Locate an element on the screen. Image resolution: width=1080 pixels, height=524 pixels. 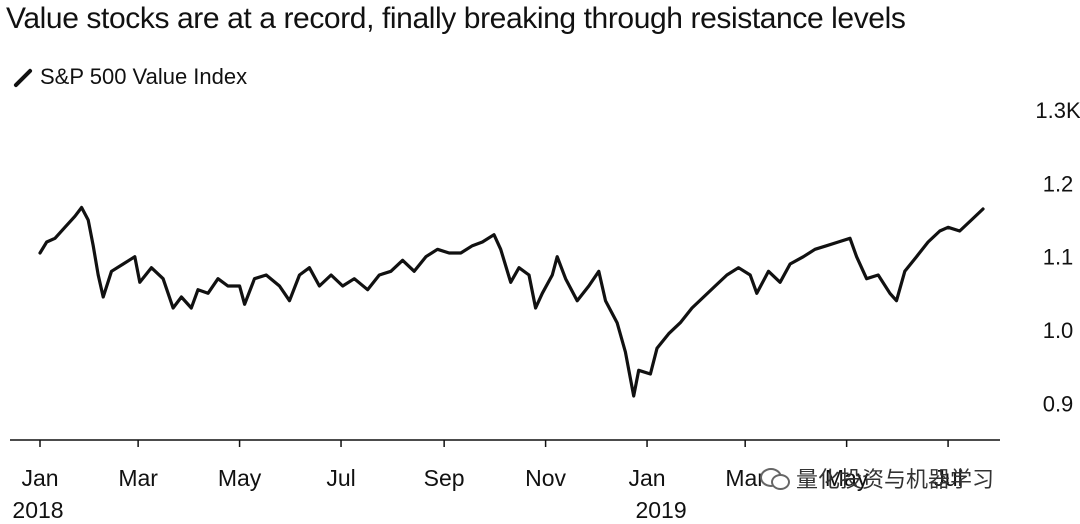
y-tick-label: 1.1 is located at coordinates (1058, 257).